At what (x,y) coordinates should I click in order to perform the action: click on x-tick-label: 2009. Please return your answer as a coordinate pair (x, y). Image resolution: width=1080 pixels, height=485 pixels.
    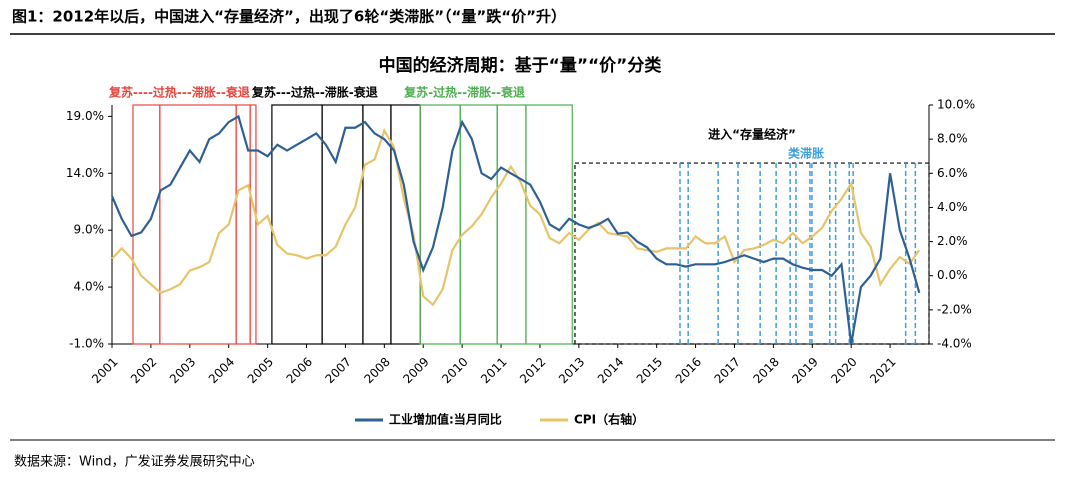
    Looking at the image, I should click on (415, 370).